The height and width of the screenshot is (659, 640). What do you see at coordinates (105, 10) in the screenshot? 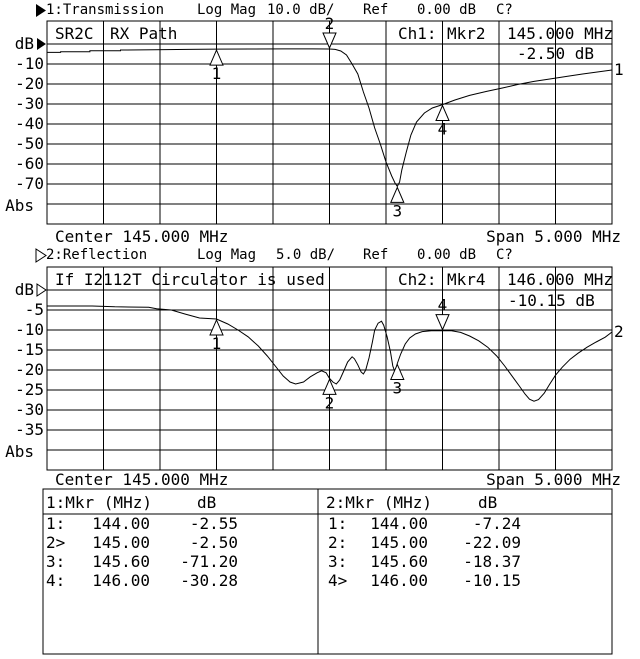
I see `ch1-title: 1:Transmission` at bounding box center [105, 10].